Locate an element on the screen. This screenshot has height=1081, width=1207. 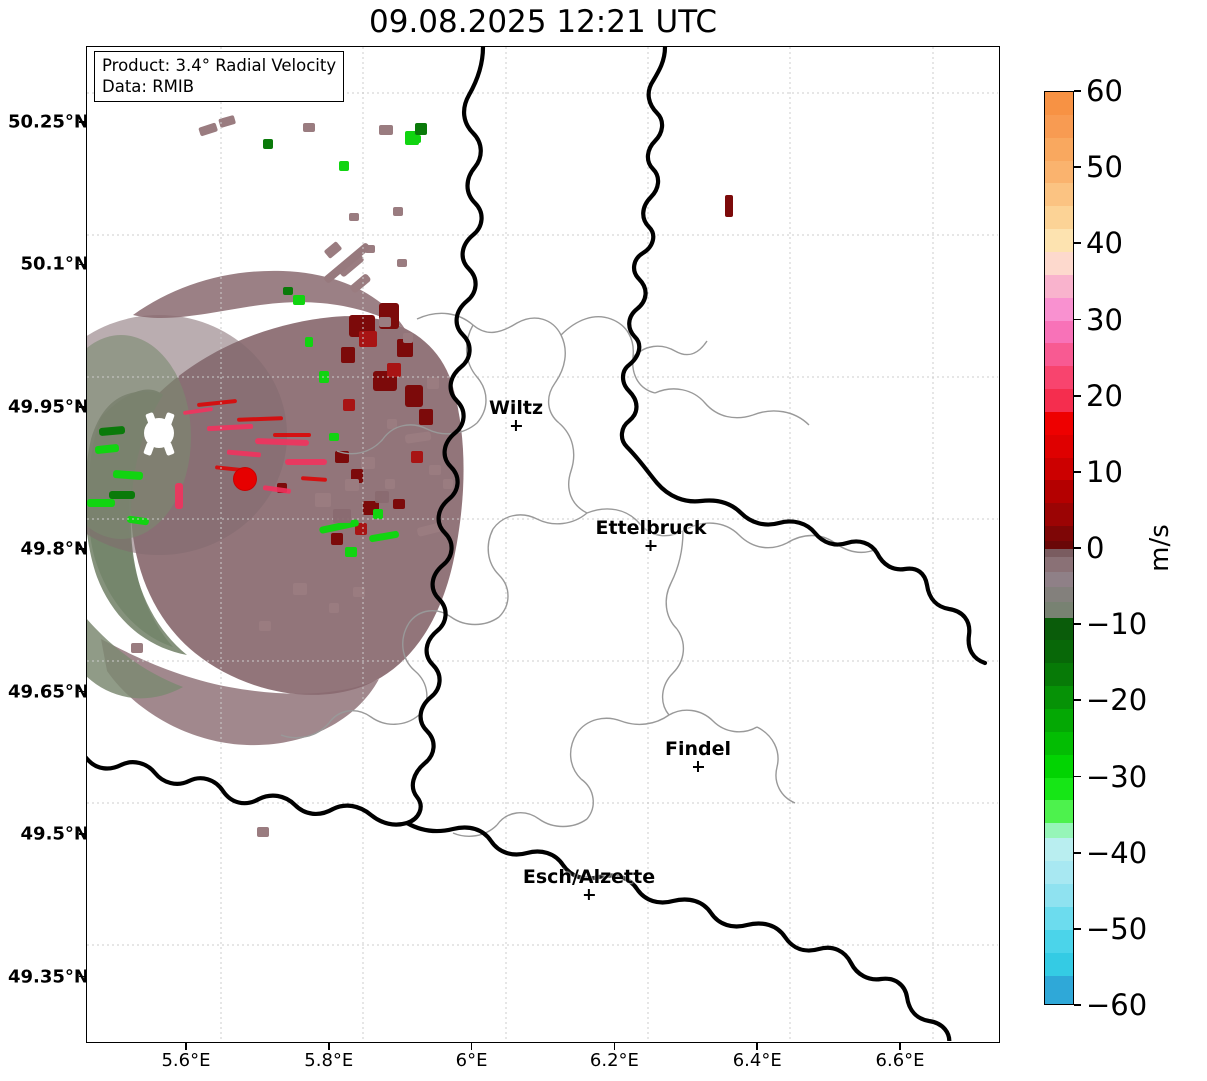
product-info-box: Product: 3.4° Radial Velocity Data: RMIB is located at coordinates (219, 77).